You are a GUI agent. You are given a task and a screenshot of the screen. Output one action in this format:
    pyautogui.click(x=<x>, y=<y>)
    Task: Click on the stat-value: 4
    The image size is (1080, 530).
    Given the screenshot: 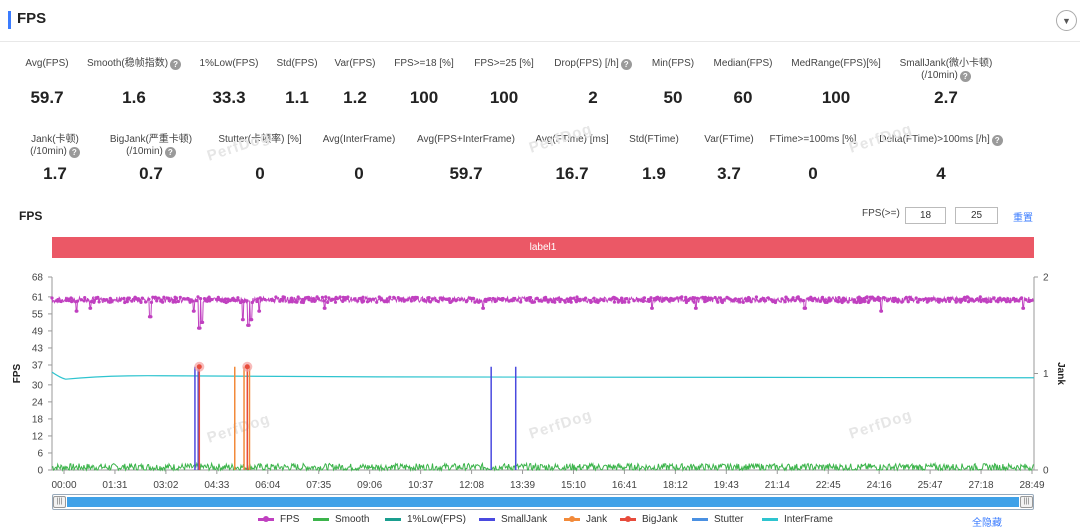 What is the action you would take?
    pyautogui.click(x=941, y=173)
    